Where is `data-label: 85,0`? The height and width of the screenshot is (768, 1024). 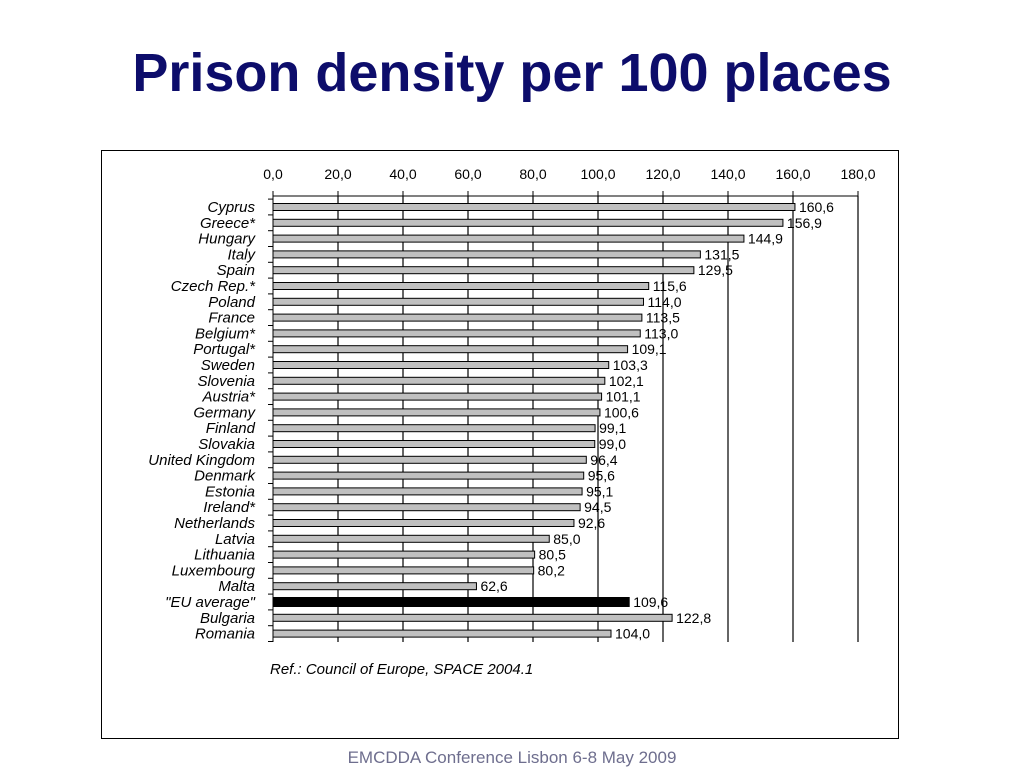 data-label: 85,0 is located at coordinates (566, 539).